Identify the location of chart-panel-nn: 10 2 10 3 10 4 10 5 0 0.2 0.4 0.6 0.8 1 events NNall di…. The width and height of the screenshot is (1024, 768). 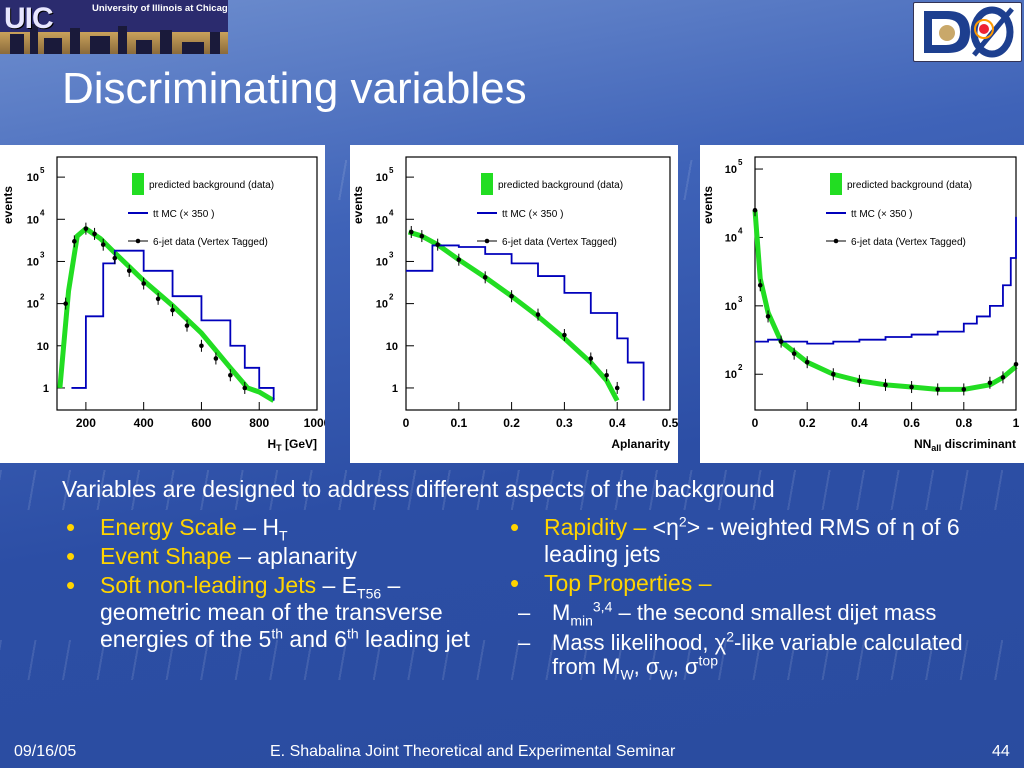
(862, 304).